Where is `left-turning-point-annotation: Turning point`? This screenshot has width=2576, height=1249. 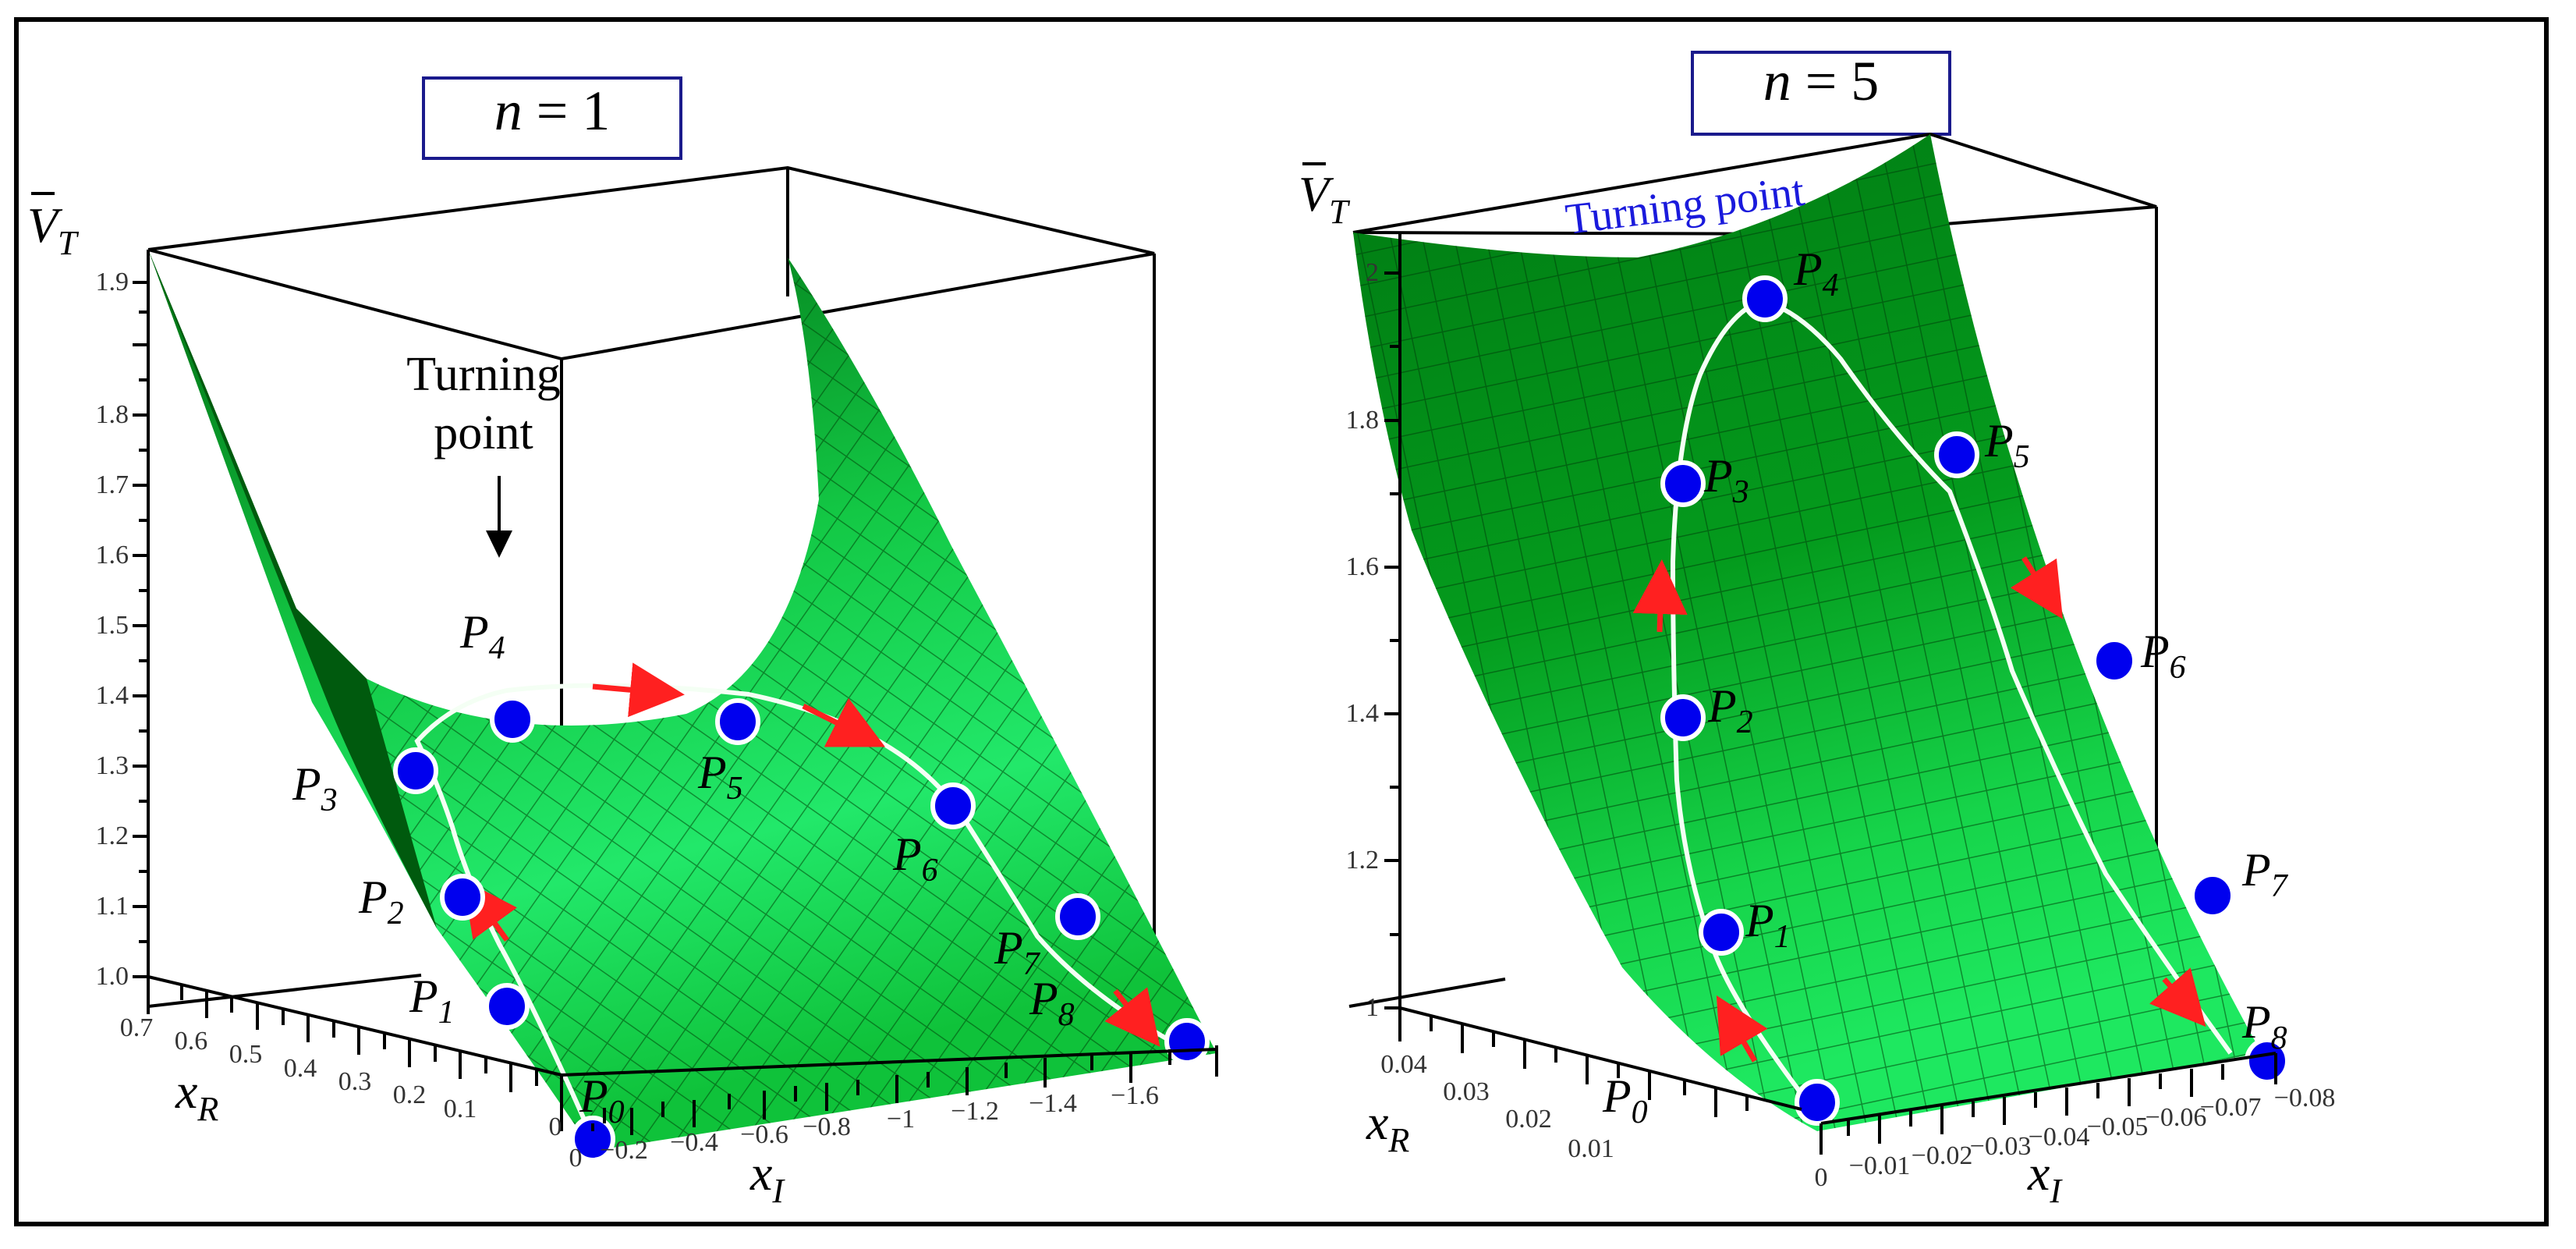 left-turning-point-annotation: Turning point is located at coordinates (484, 453).